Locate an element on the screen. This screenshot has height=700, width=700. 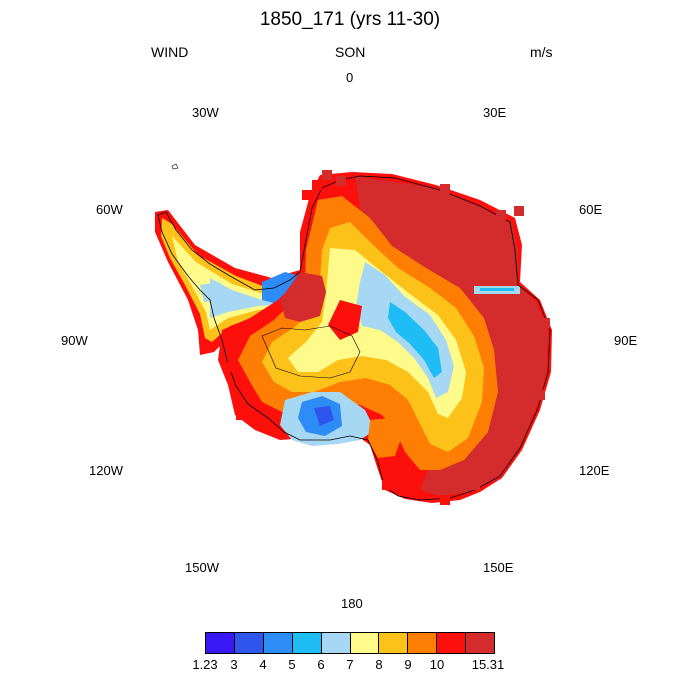
lon-label-60e: 60E is located at coordinates (591, 209).